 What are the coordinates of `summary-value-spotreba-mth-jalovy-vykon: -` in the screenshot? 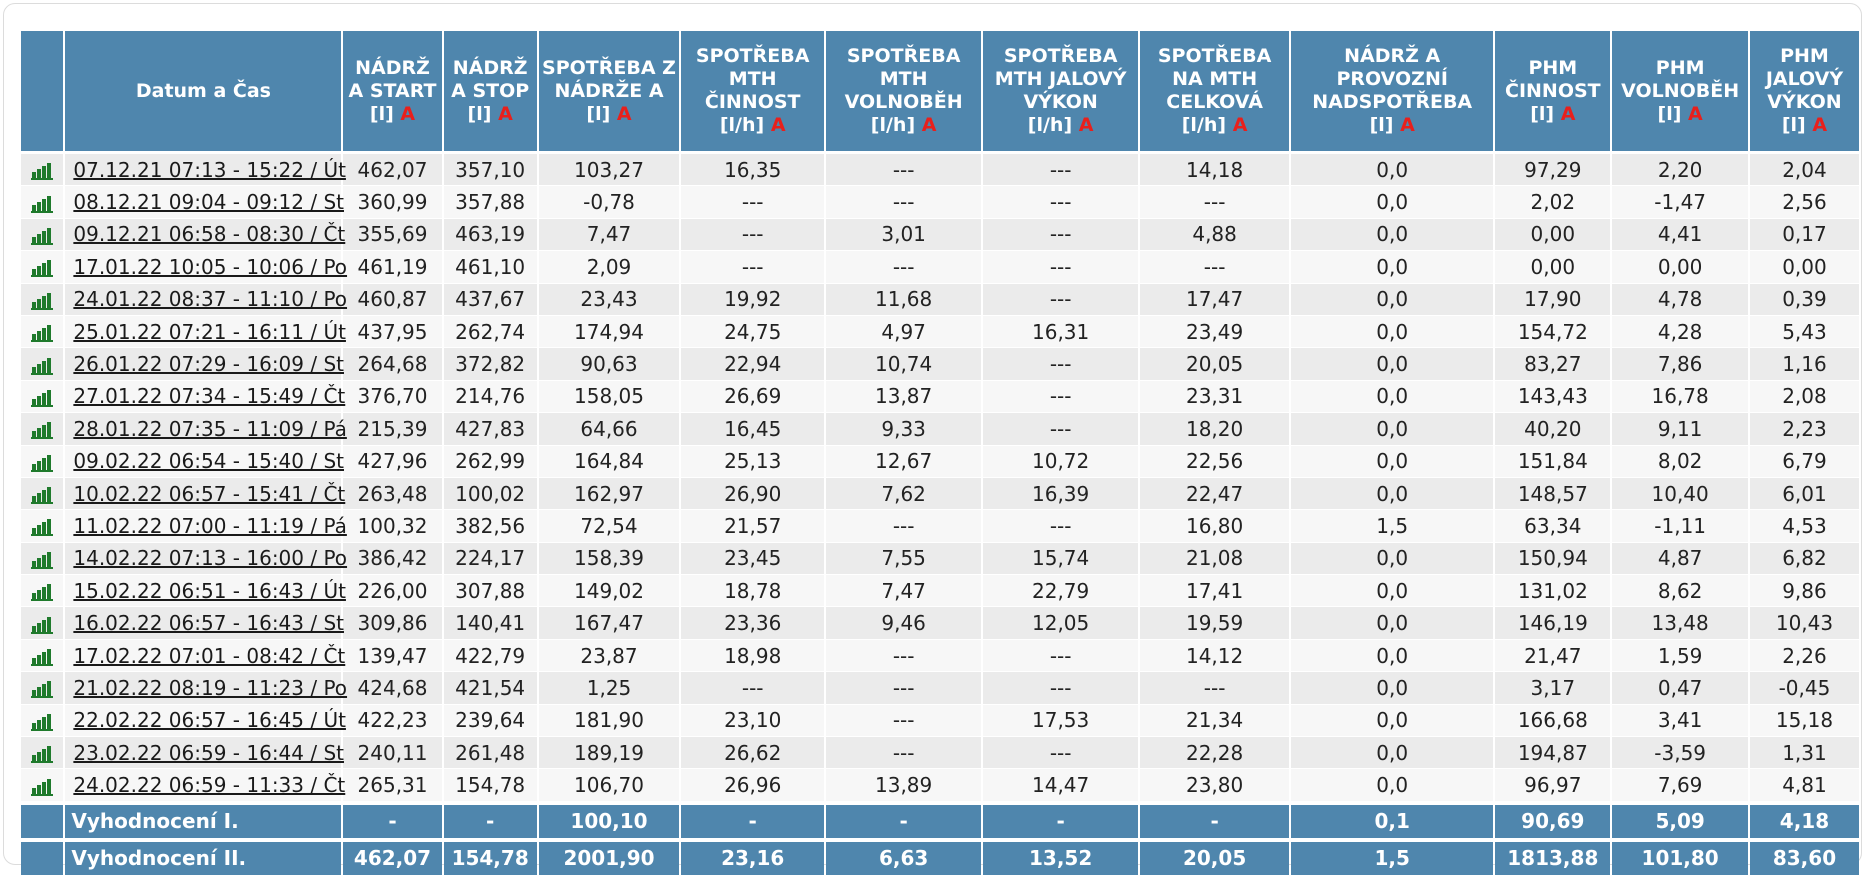 It's located at (1061, 820).